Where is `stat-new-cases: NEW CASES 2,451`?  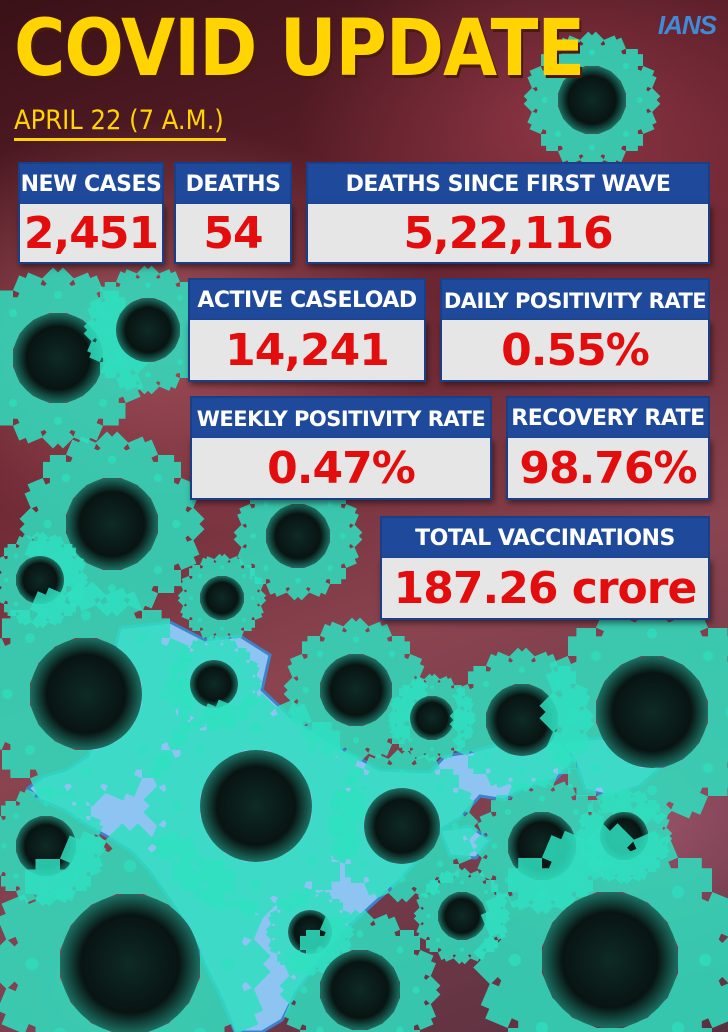 stat-new-cases: NEW CASES 2,451 is located at coordinates (91, 213).